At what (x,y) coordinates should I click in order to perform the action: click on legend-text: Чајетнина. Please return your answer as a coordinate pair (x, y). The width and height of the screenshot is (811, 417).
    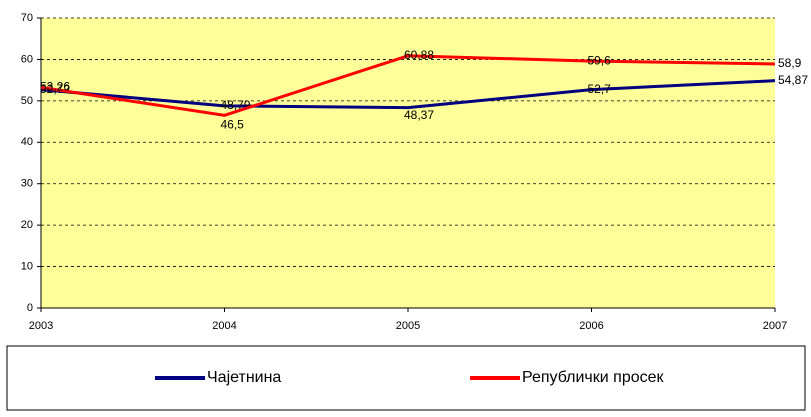
    Looking at the image, I should click on (244, 377).